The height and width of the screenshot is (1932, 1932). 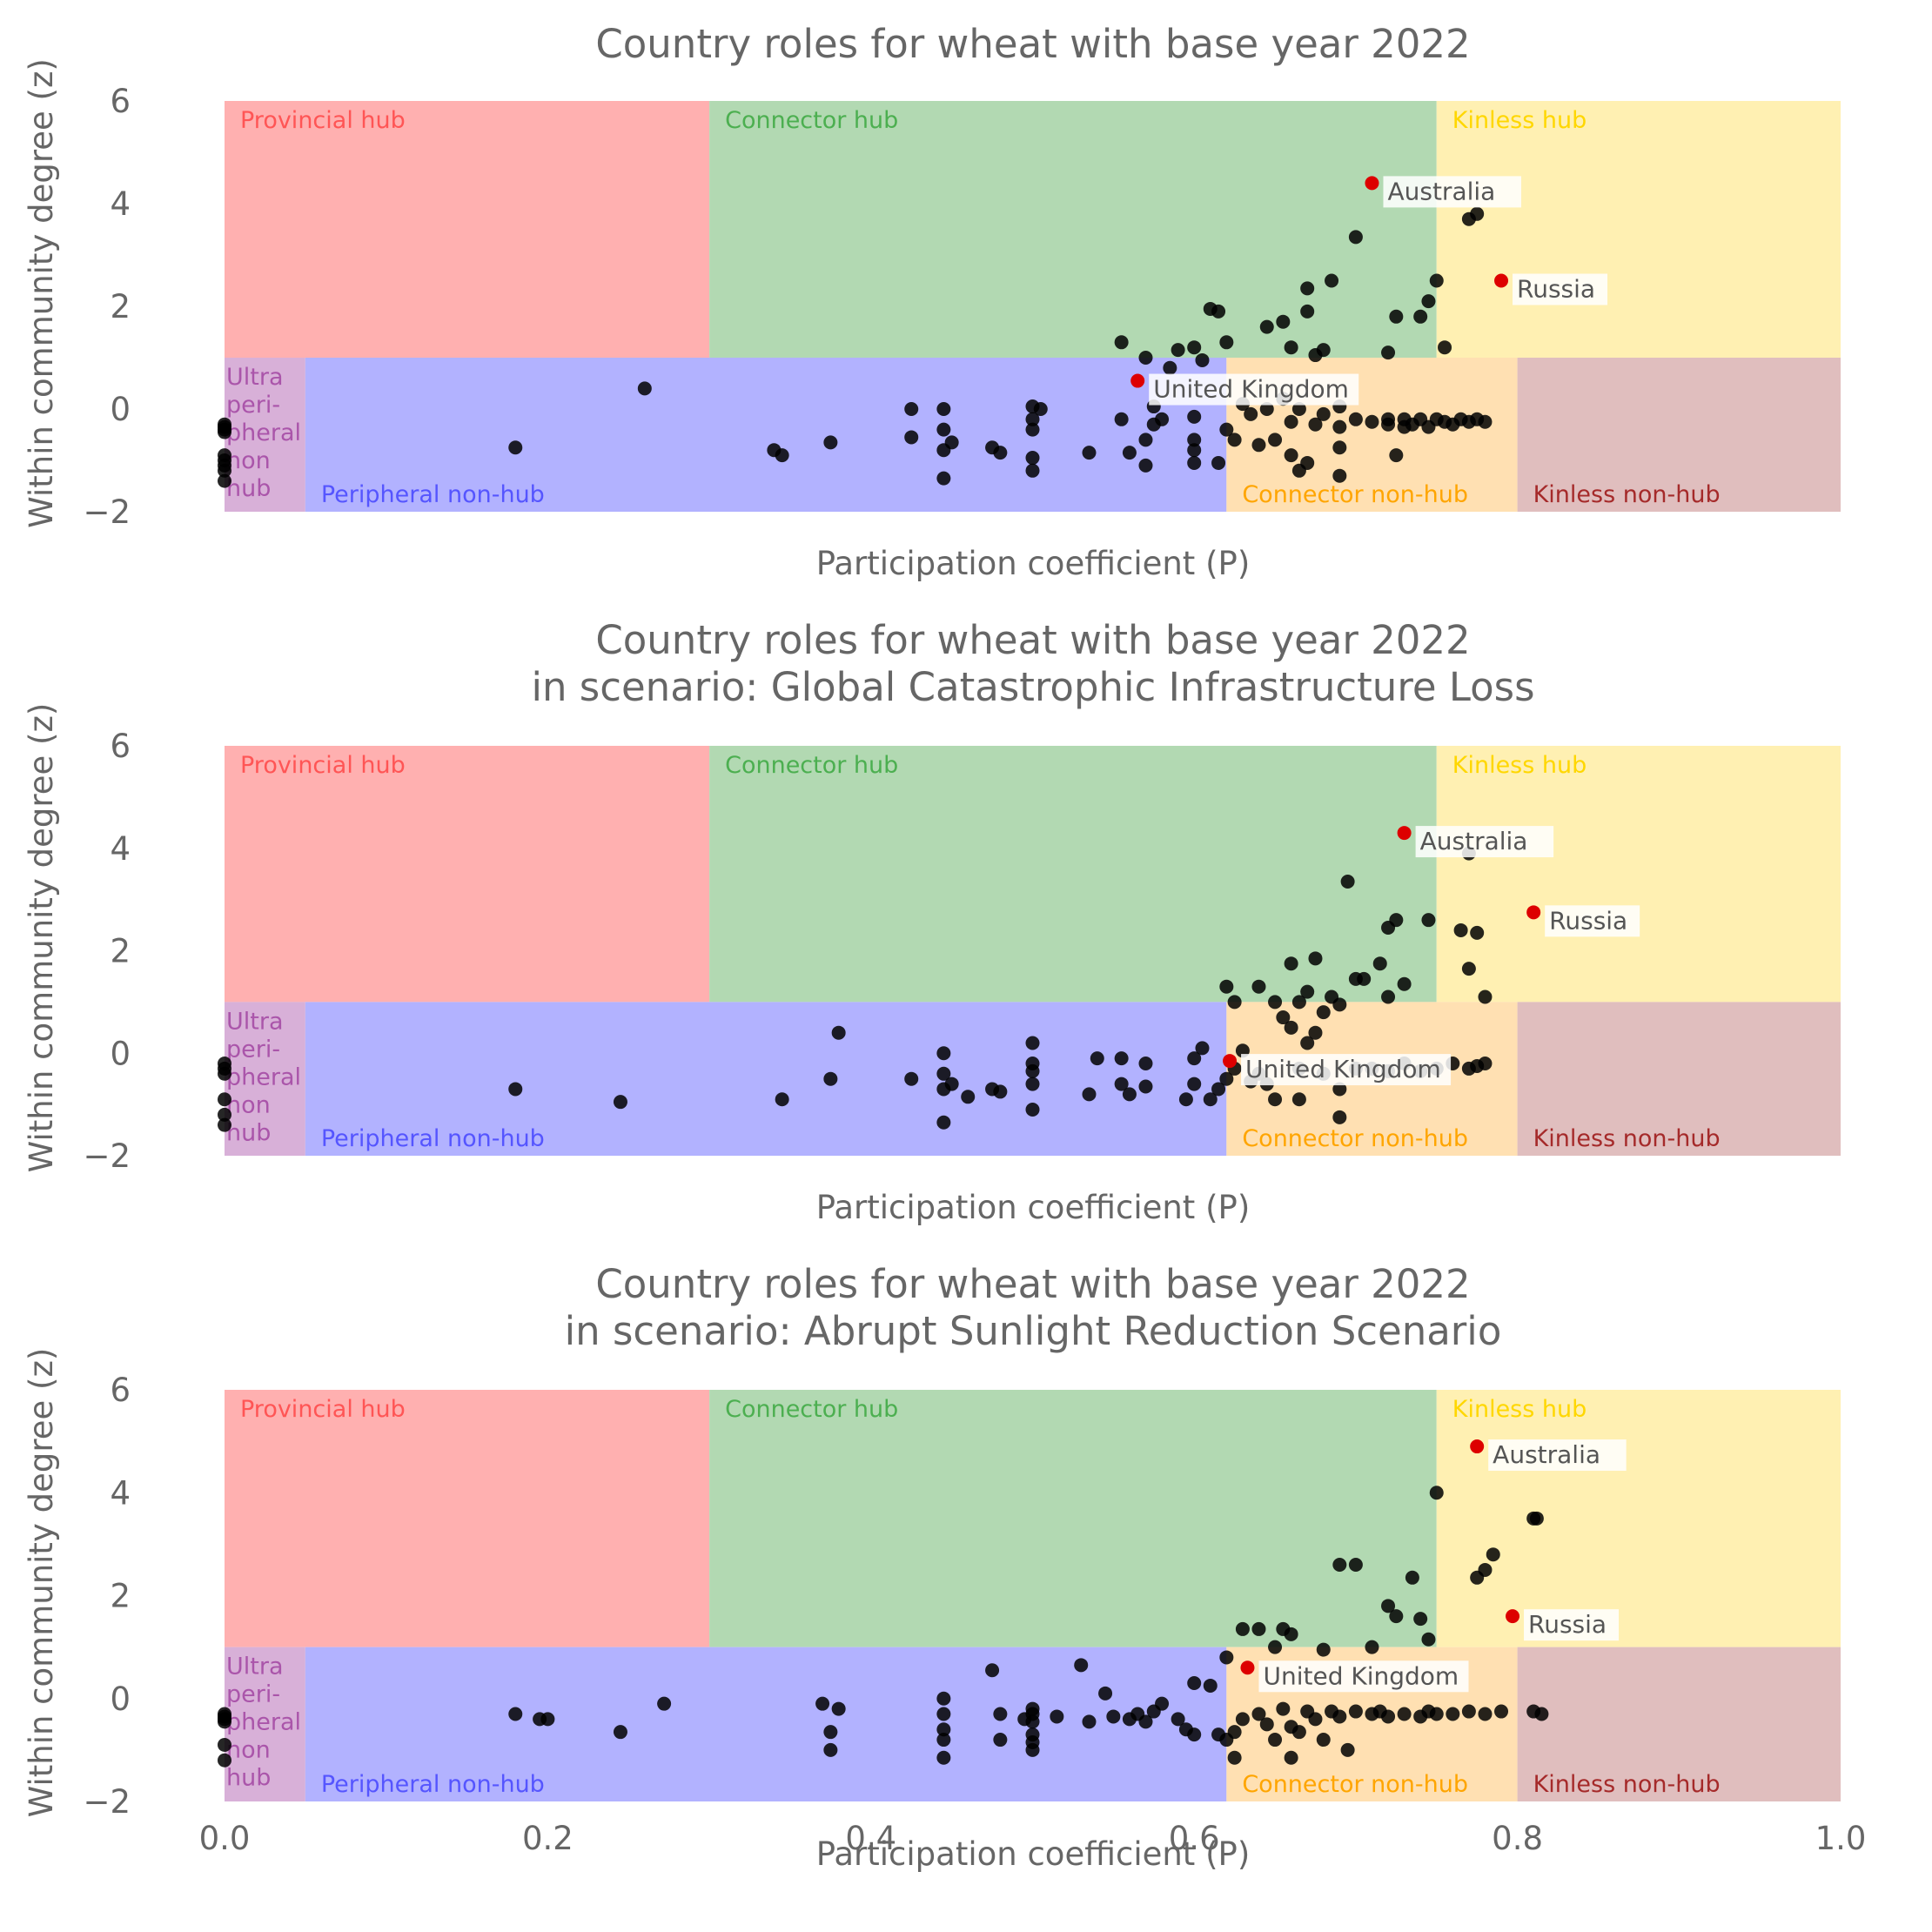 I want to click on region-connector-hub, so click(x=1073, y=874).